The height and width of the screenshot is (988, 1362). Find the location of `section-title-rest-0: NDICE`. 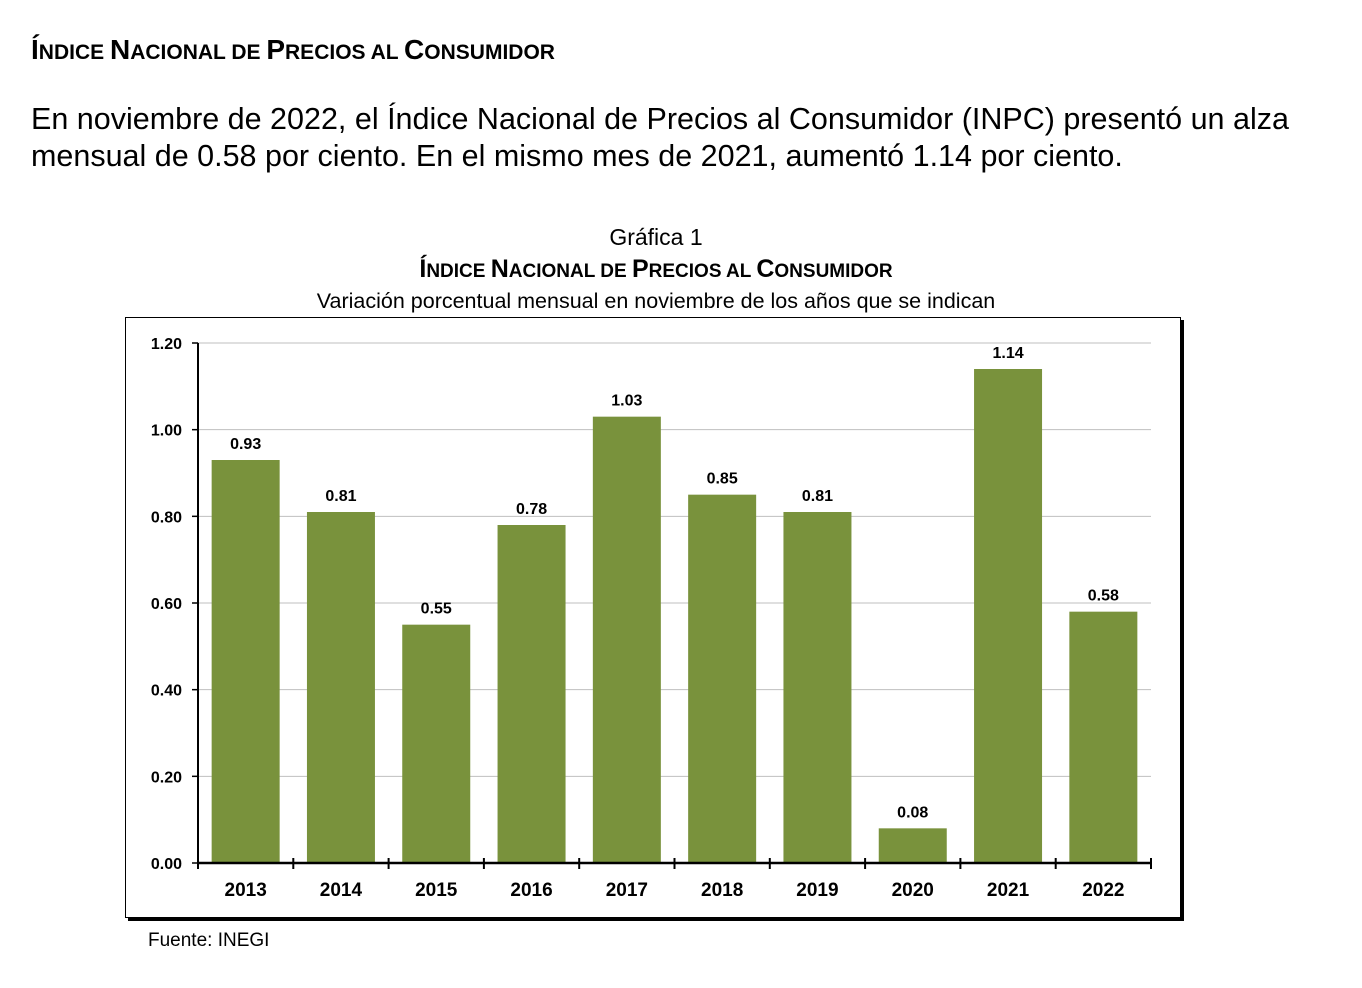

section-title-rest-0: NDICE is located at coordinates (74, 52).